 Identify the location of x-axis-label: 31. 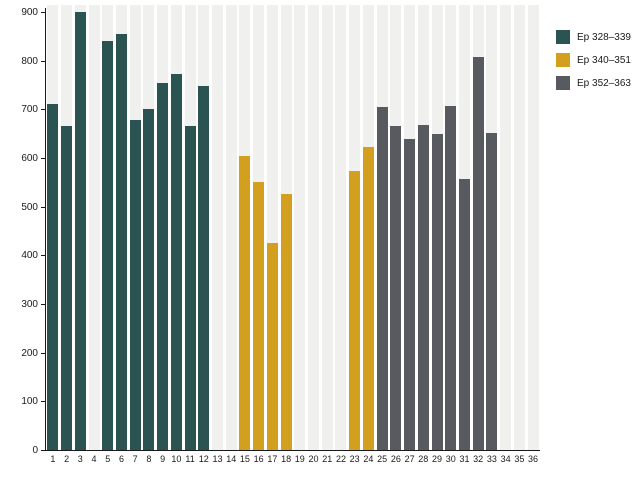
(464, 459).